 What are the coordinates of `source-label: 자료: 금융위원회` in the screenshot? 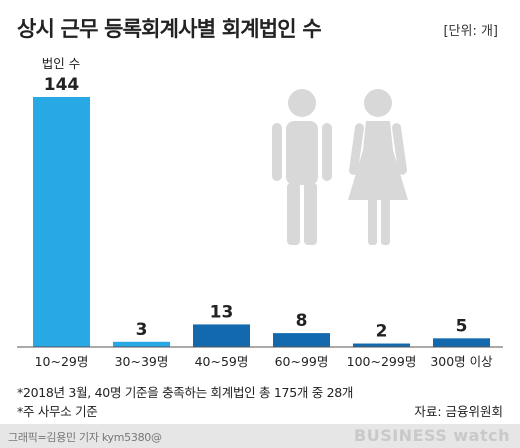 It's located at (458, 411).